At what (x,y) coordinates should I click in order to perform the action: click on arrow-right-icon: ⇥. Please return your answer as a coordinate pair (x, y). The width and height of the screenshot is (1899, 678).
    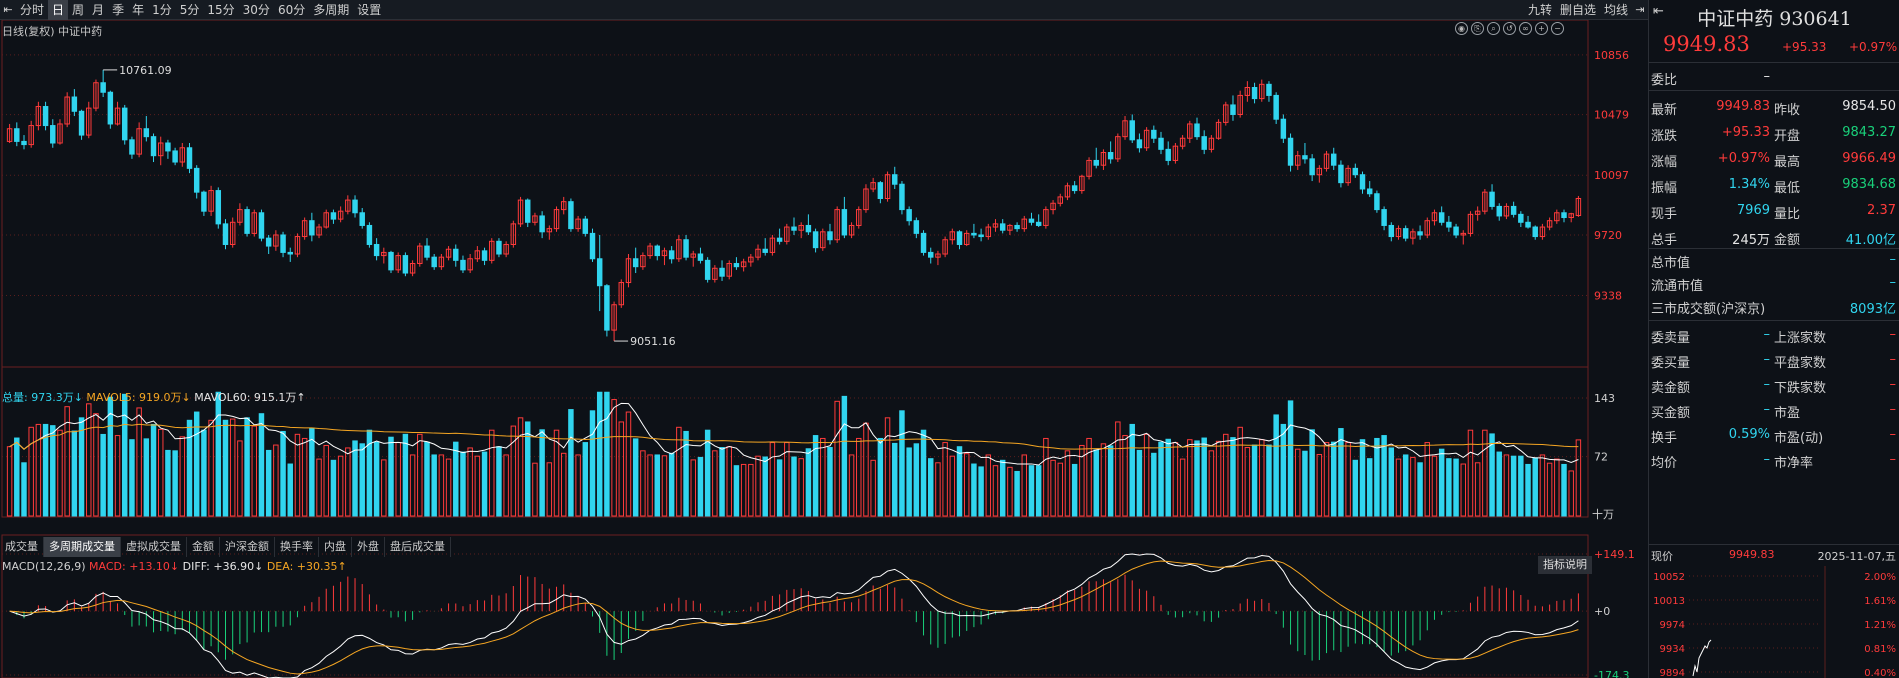
    Looking at the image, I should click on (1640, 9).